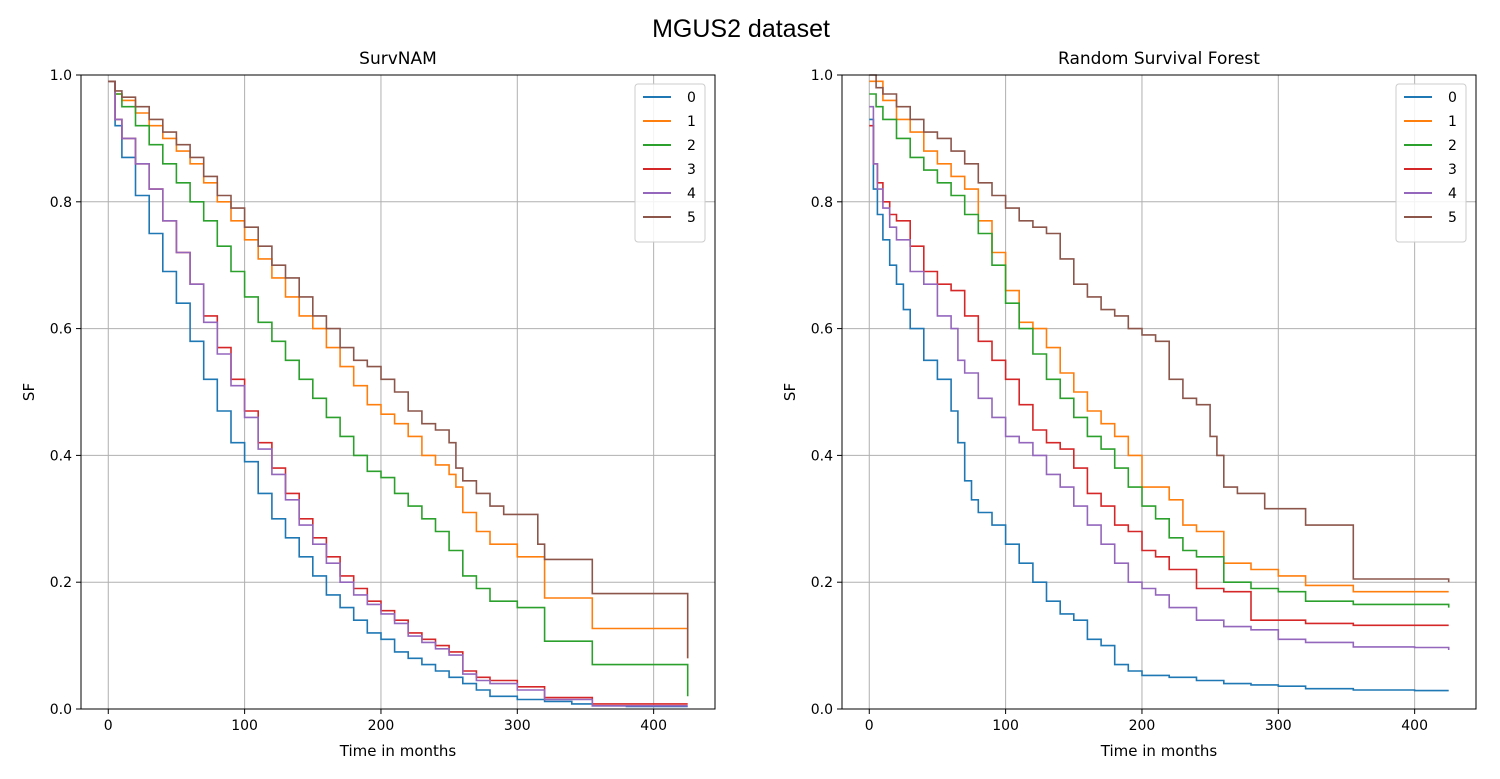 The image size is (1500, 779). What do you see at coordinates (1452, 146) in the screenshot?
I see `rsf-legend-label-2: 2` at bounding box center [1452, 146].